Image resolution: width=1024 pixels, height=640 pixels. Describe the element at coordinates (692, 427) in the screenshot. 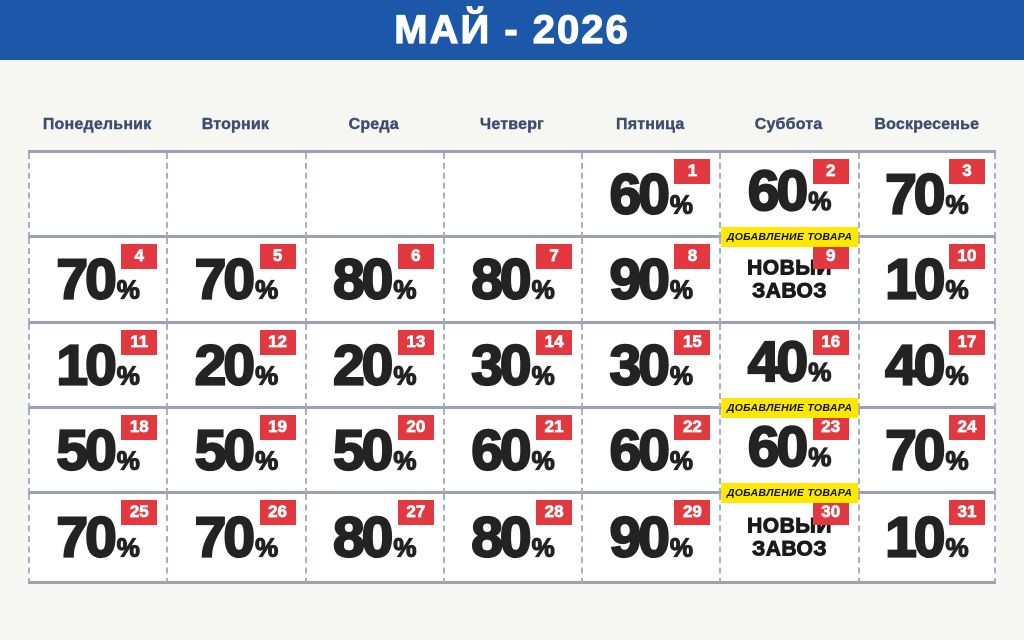

I see `day-number-badge: 22` at that location.